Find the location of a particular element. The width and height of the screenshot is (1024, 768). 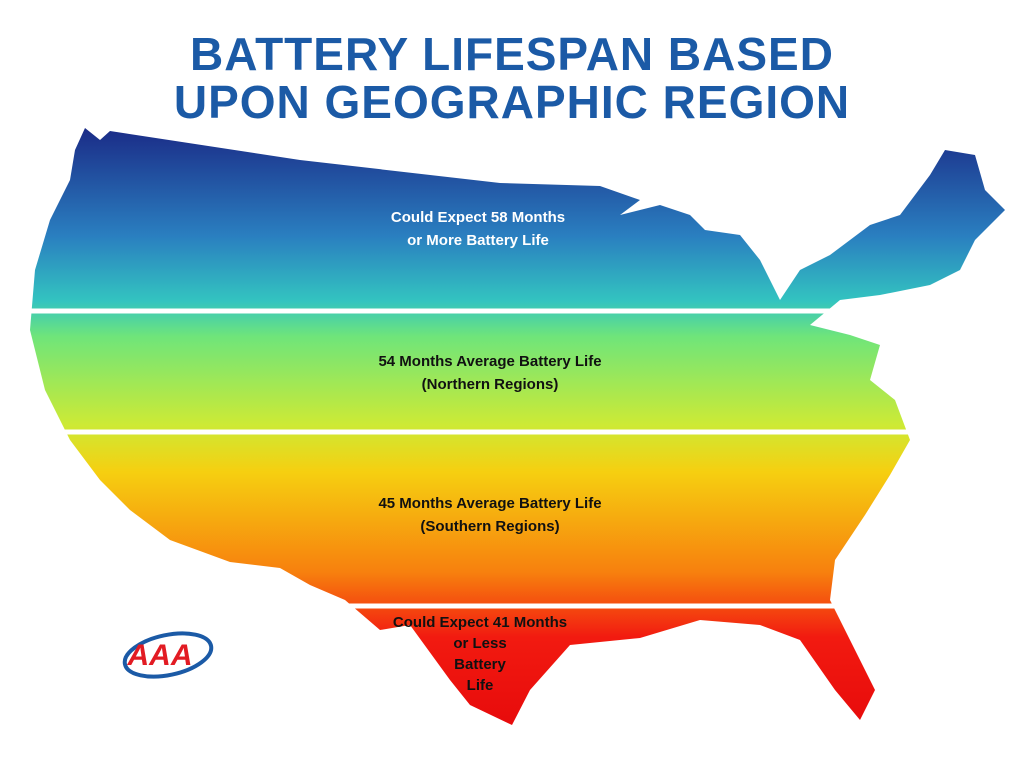

region-label: Life is located at coordinates (480, 685).